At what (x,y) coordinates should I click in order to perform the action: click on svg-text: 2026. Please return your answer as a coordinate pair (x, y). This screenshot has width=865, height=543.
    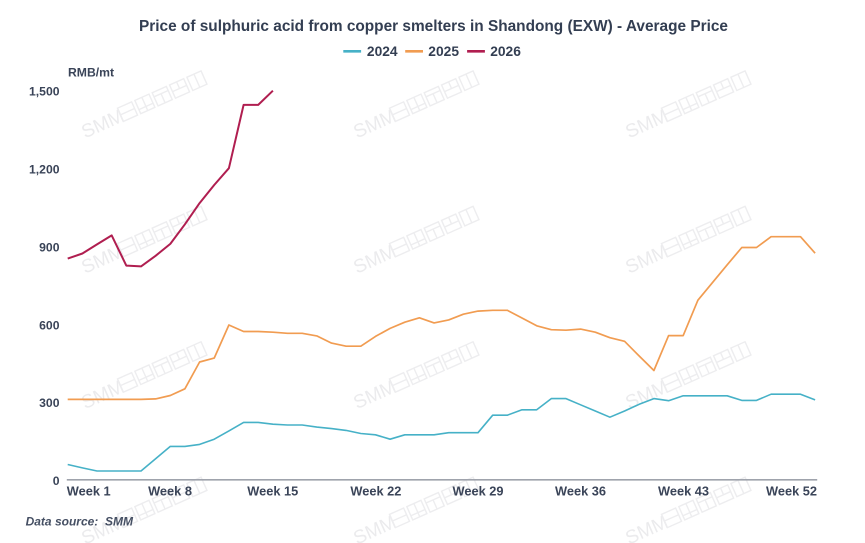
    Looking at the image, I should click on (505, 51).